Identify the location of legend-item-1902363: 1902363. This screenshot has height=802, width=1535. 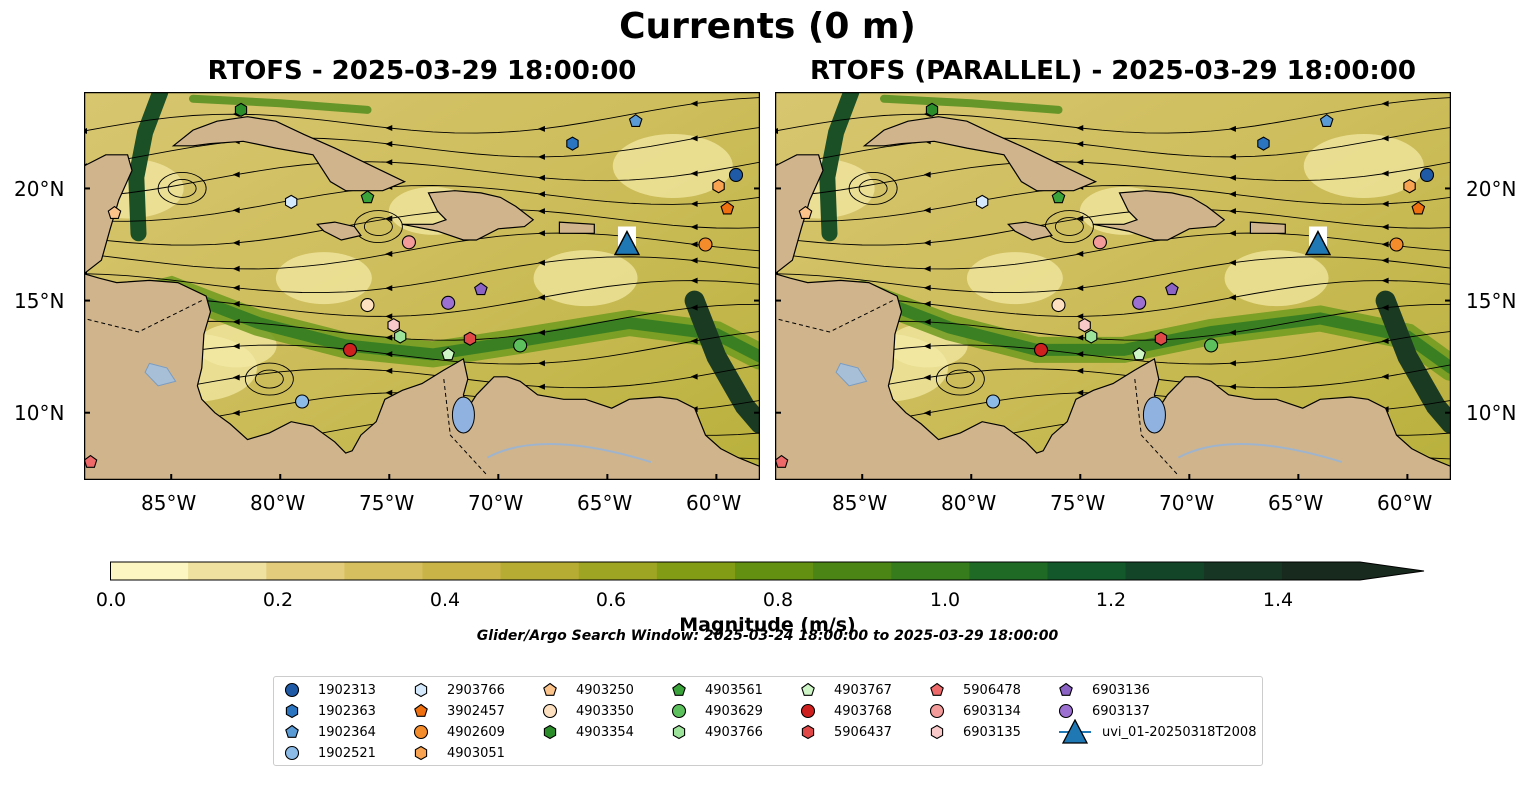
(330, 711).